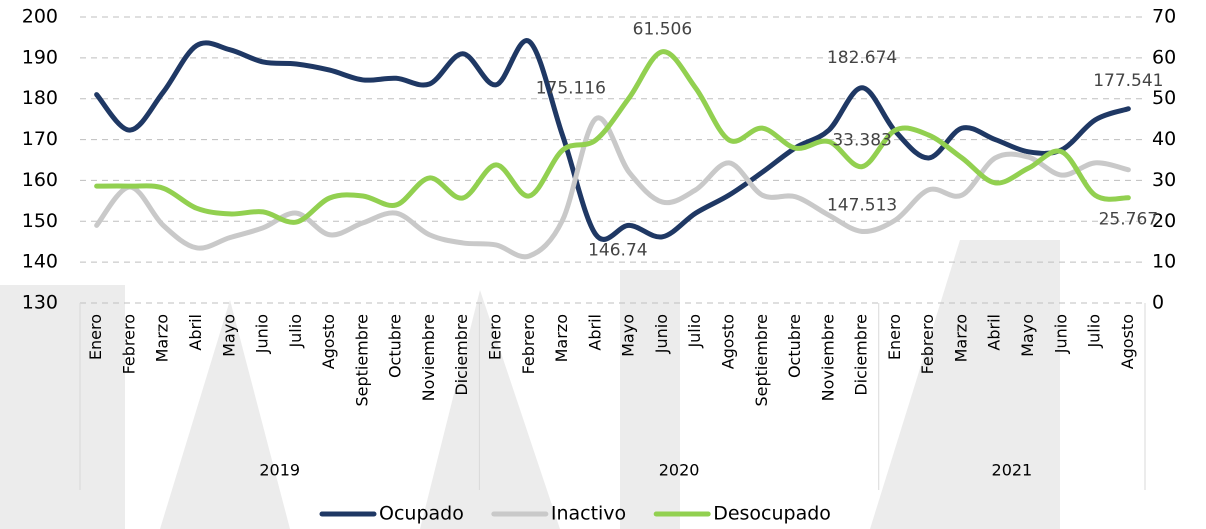 Image resolution: width=1206 pixels, height=529 pixels. I want to click on legend-label: Ocupado, so click(421, 514).